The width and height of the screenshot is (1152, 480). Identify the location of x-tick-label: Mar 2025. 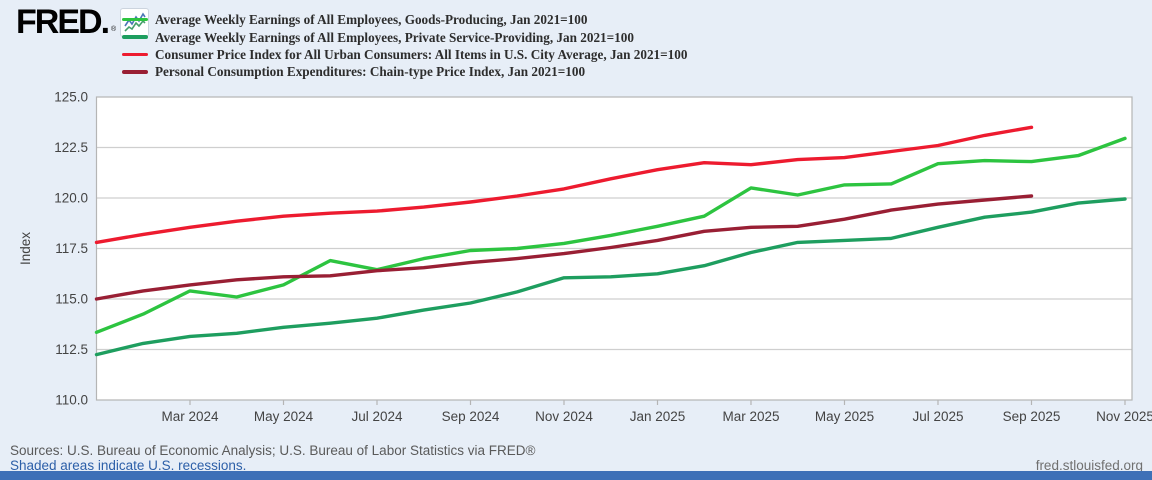
(750, 416).